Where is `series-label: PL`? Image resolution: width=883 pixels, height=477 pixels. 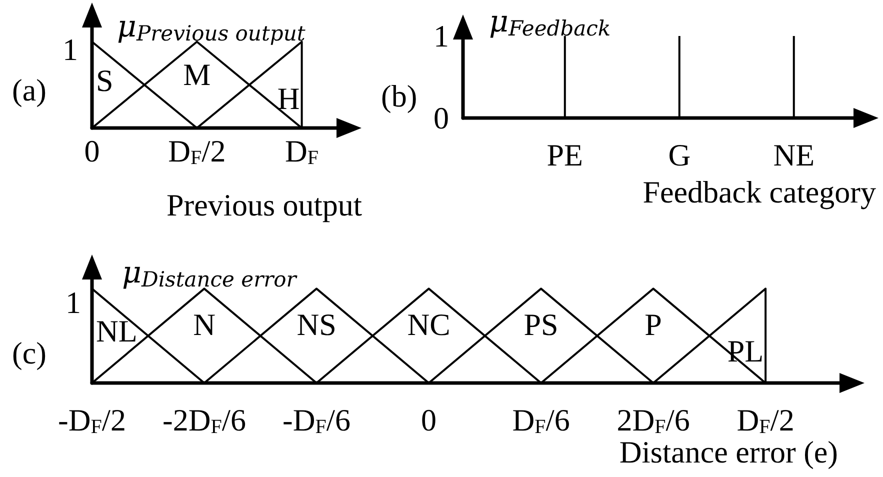
series-label: PL is located at coordinates (745, 350).